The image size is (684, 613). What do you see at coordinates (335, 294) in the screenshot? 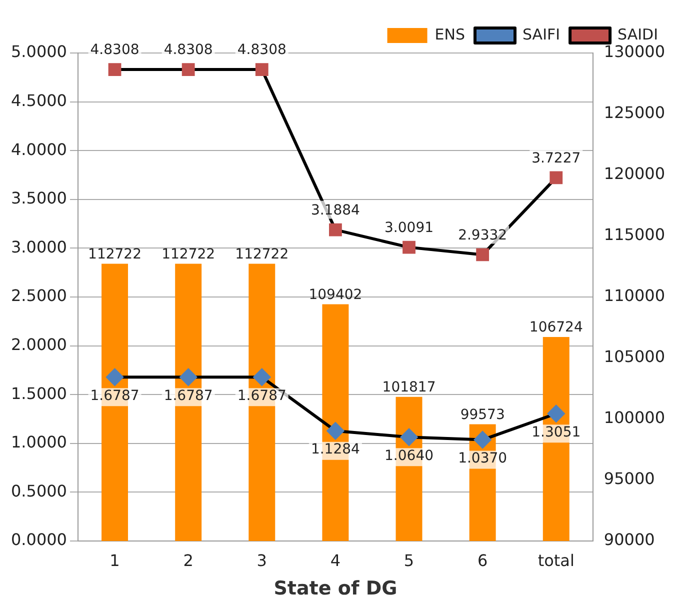
I see `data-label: 109402` at bounding box center [335, 294].